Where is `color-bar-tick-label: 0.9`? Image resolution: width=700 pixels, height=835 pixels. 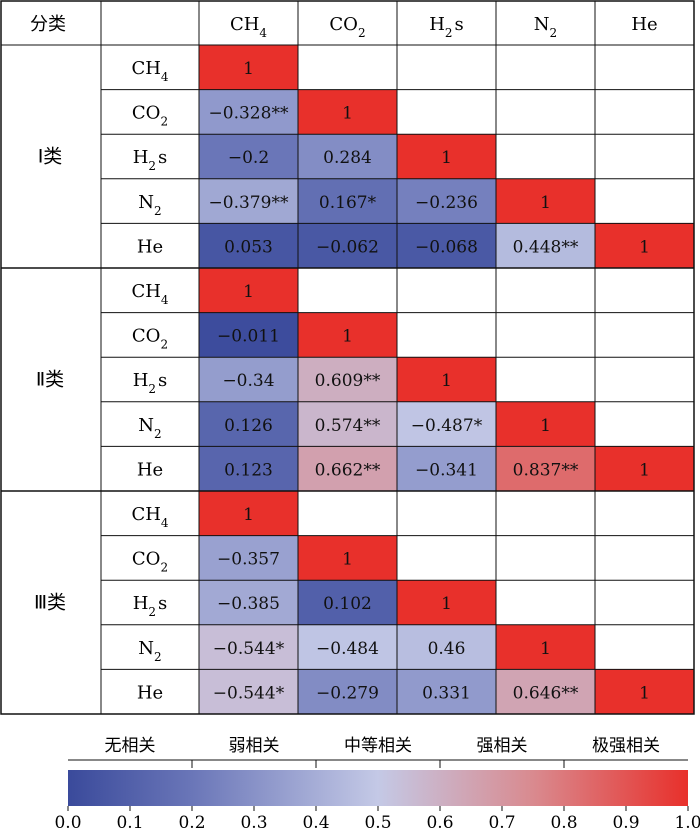 color-bar-tick-label: 0.9 is located at coordinates (625, 823).